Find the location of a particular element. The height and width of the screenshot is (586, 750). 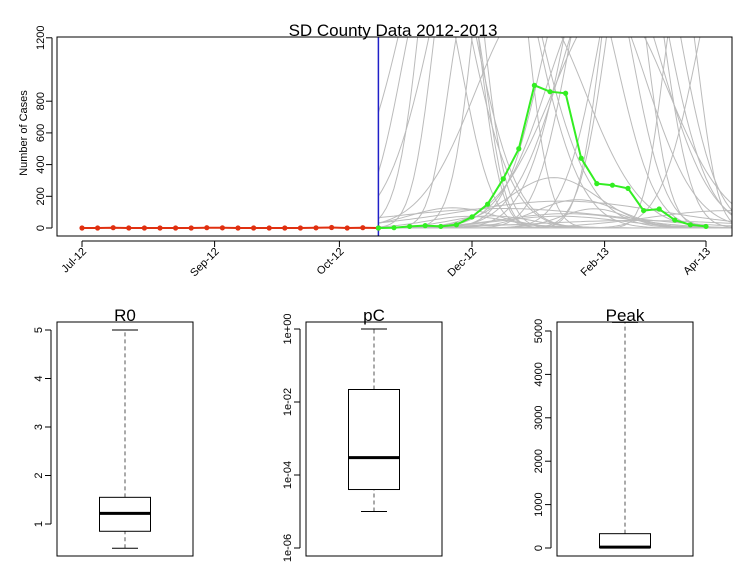

x-tick-label: Dec-12 is located at coordinates (463, 263).